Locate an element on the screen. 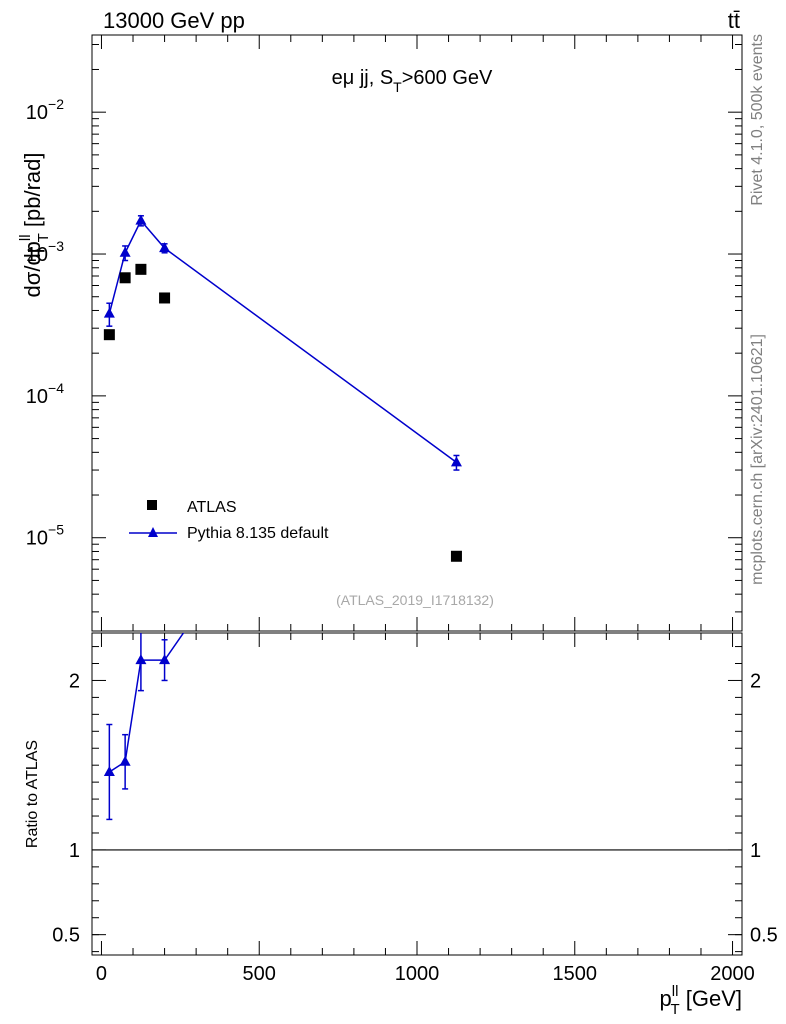  ratio-series-line is located at coordinates (146, 703).